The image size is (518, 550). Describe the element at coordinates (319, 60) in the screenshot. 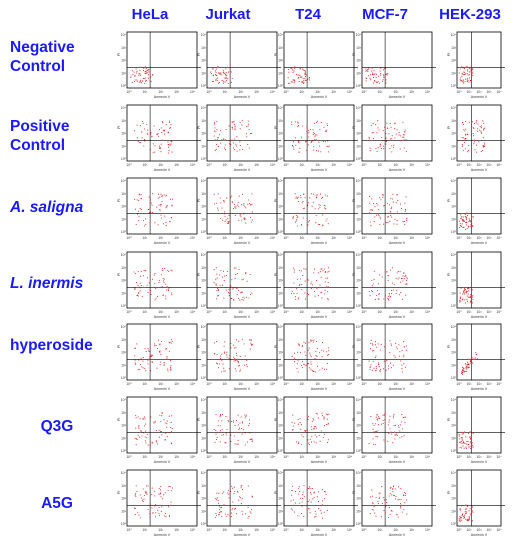

I see `plot-frame` at that location.